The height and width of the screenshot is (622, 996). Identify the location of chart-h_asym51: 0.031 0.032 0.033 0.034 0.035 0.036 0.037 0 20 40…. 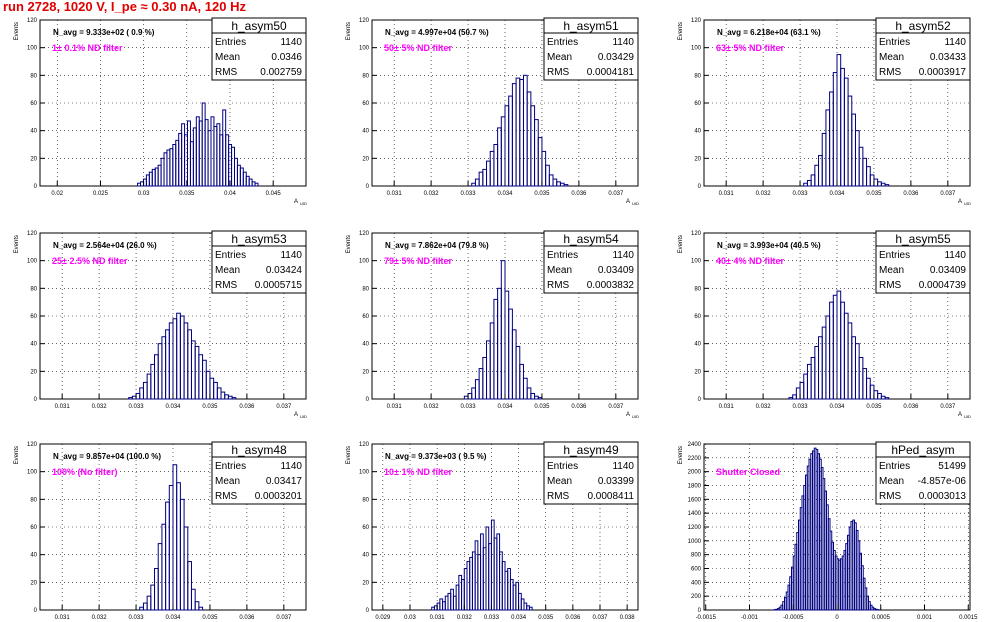
(492, 111).